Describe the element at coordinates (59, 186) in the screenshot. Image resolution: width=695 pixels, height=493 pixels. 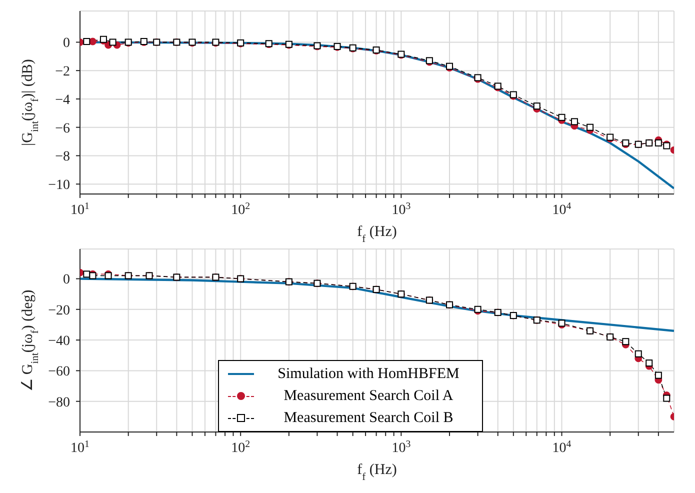
I see `y-tick-label: −10` at that location.